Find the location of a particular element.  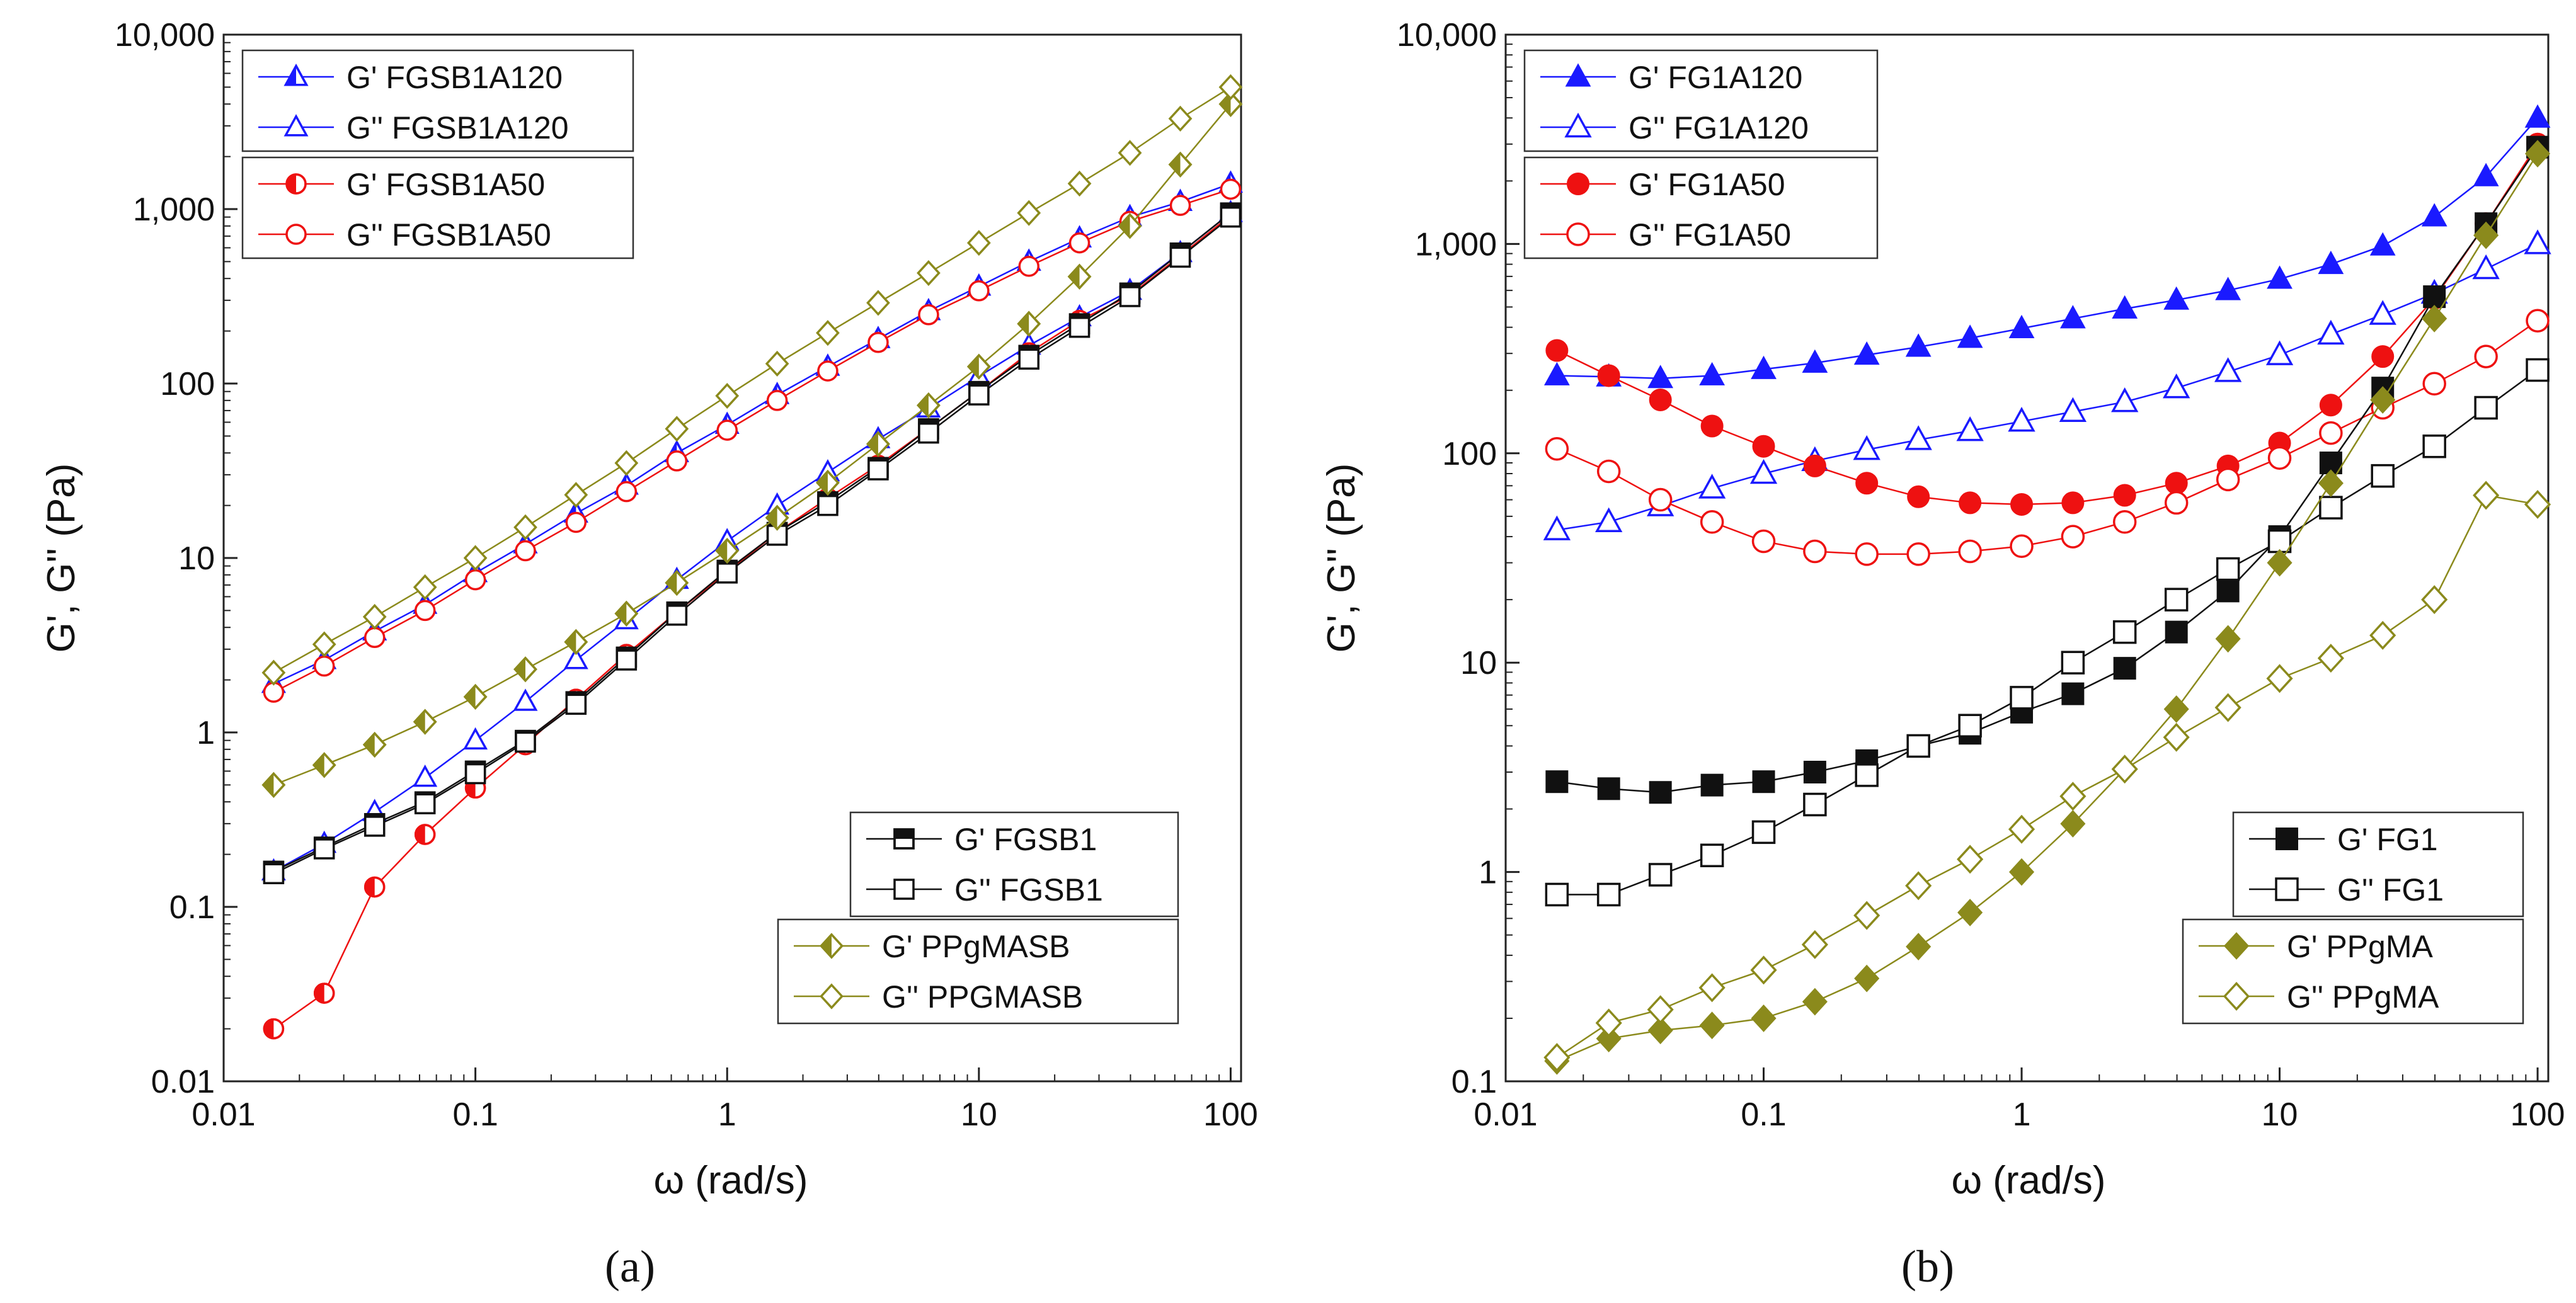

x-tick-label: 1 is located at coordinates (727, 1114).